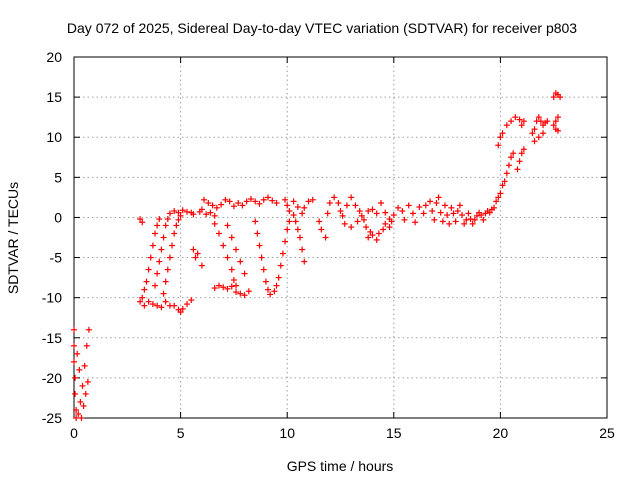  I want to click on y-tick-label: -15, so click(52, 338).